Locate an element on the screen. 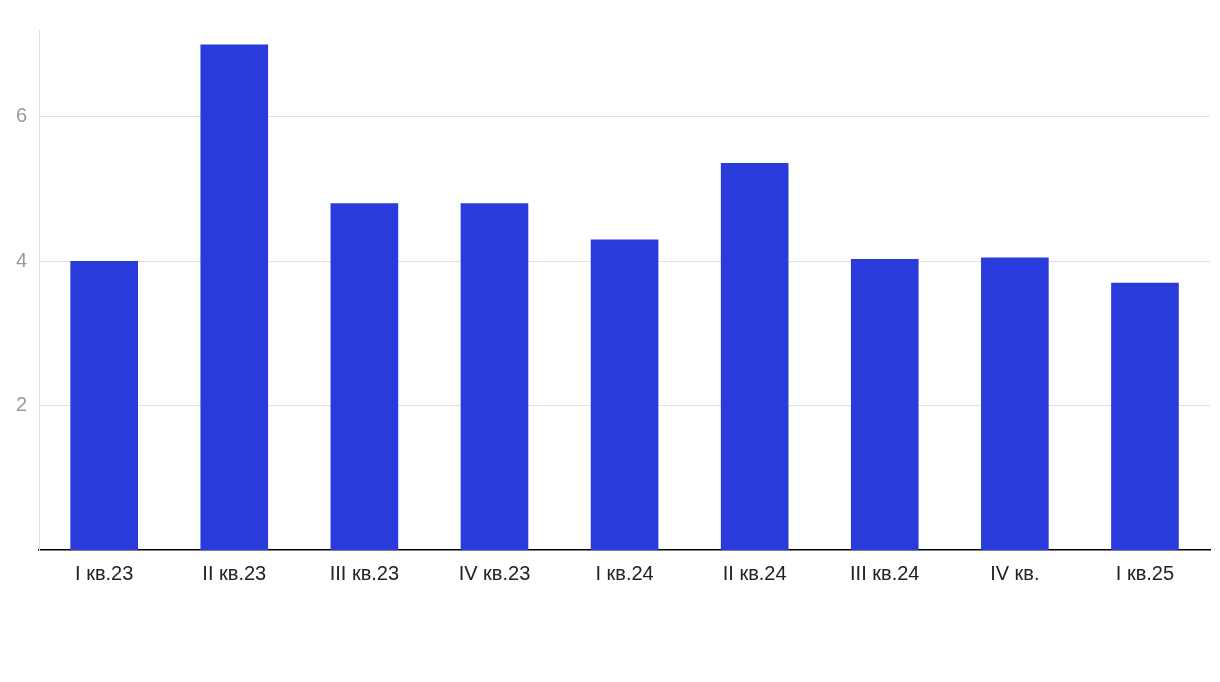 The image size is (1220, 682). y-tick-label: 2 is located at coordinates (22, 404).